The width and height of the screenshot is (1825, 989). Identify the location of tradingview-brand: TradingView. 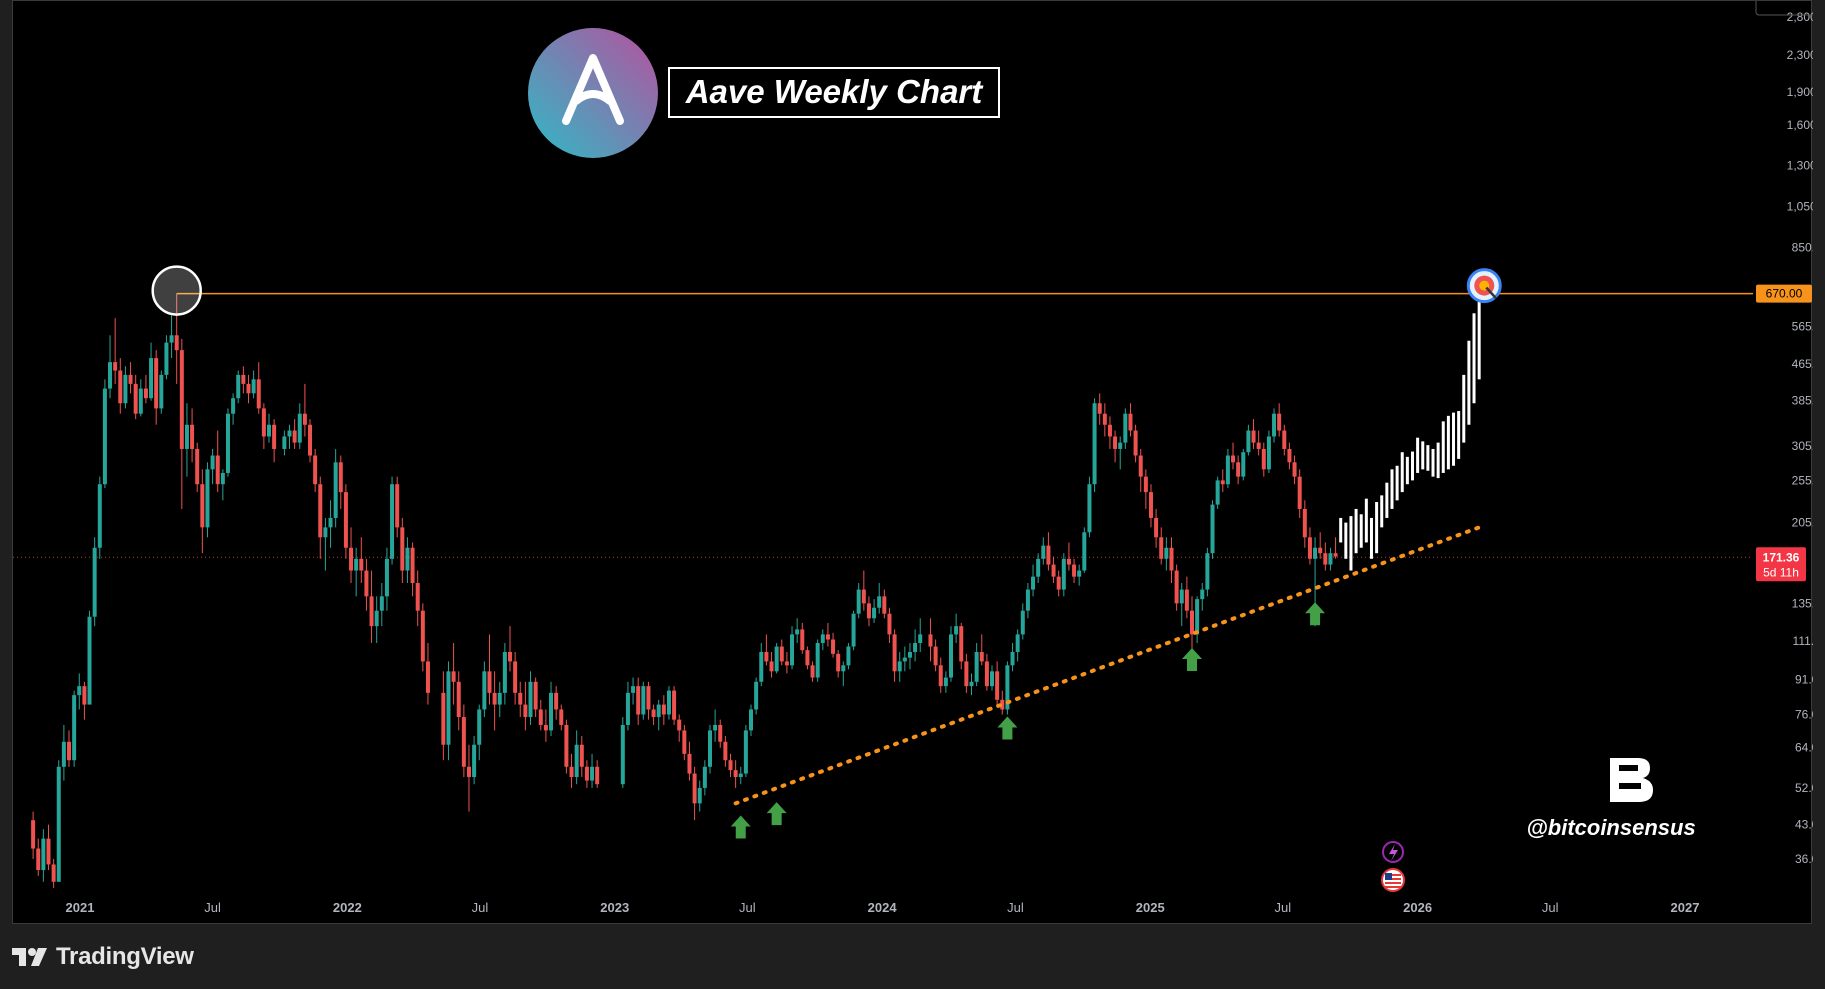
(103, 957).